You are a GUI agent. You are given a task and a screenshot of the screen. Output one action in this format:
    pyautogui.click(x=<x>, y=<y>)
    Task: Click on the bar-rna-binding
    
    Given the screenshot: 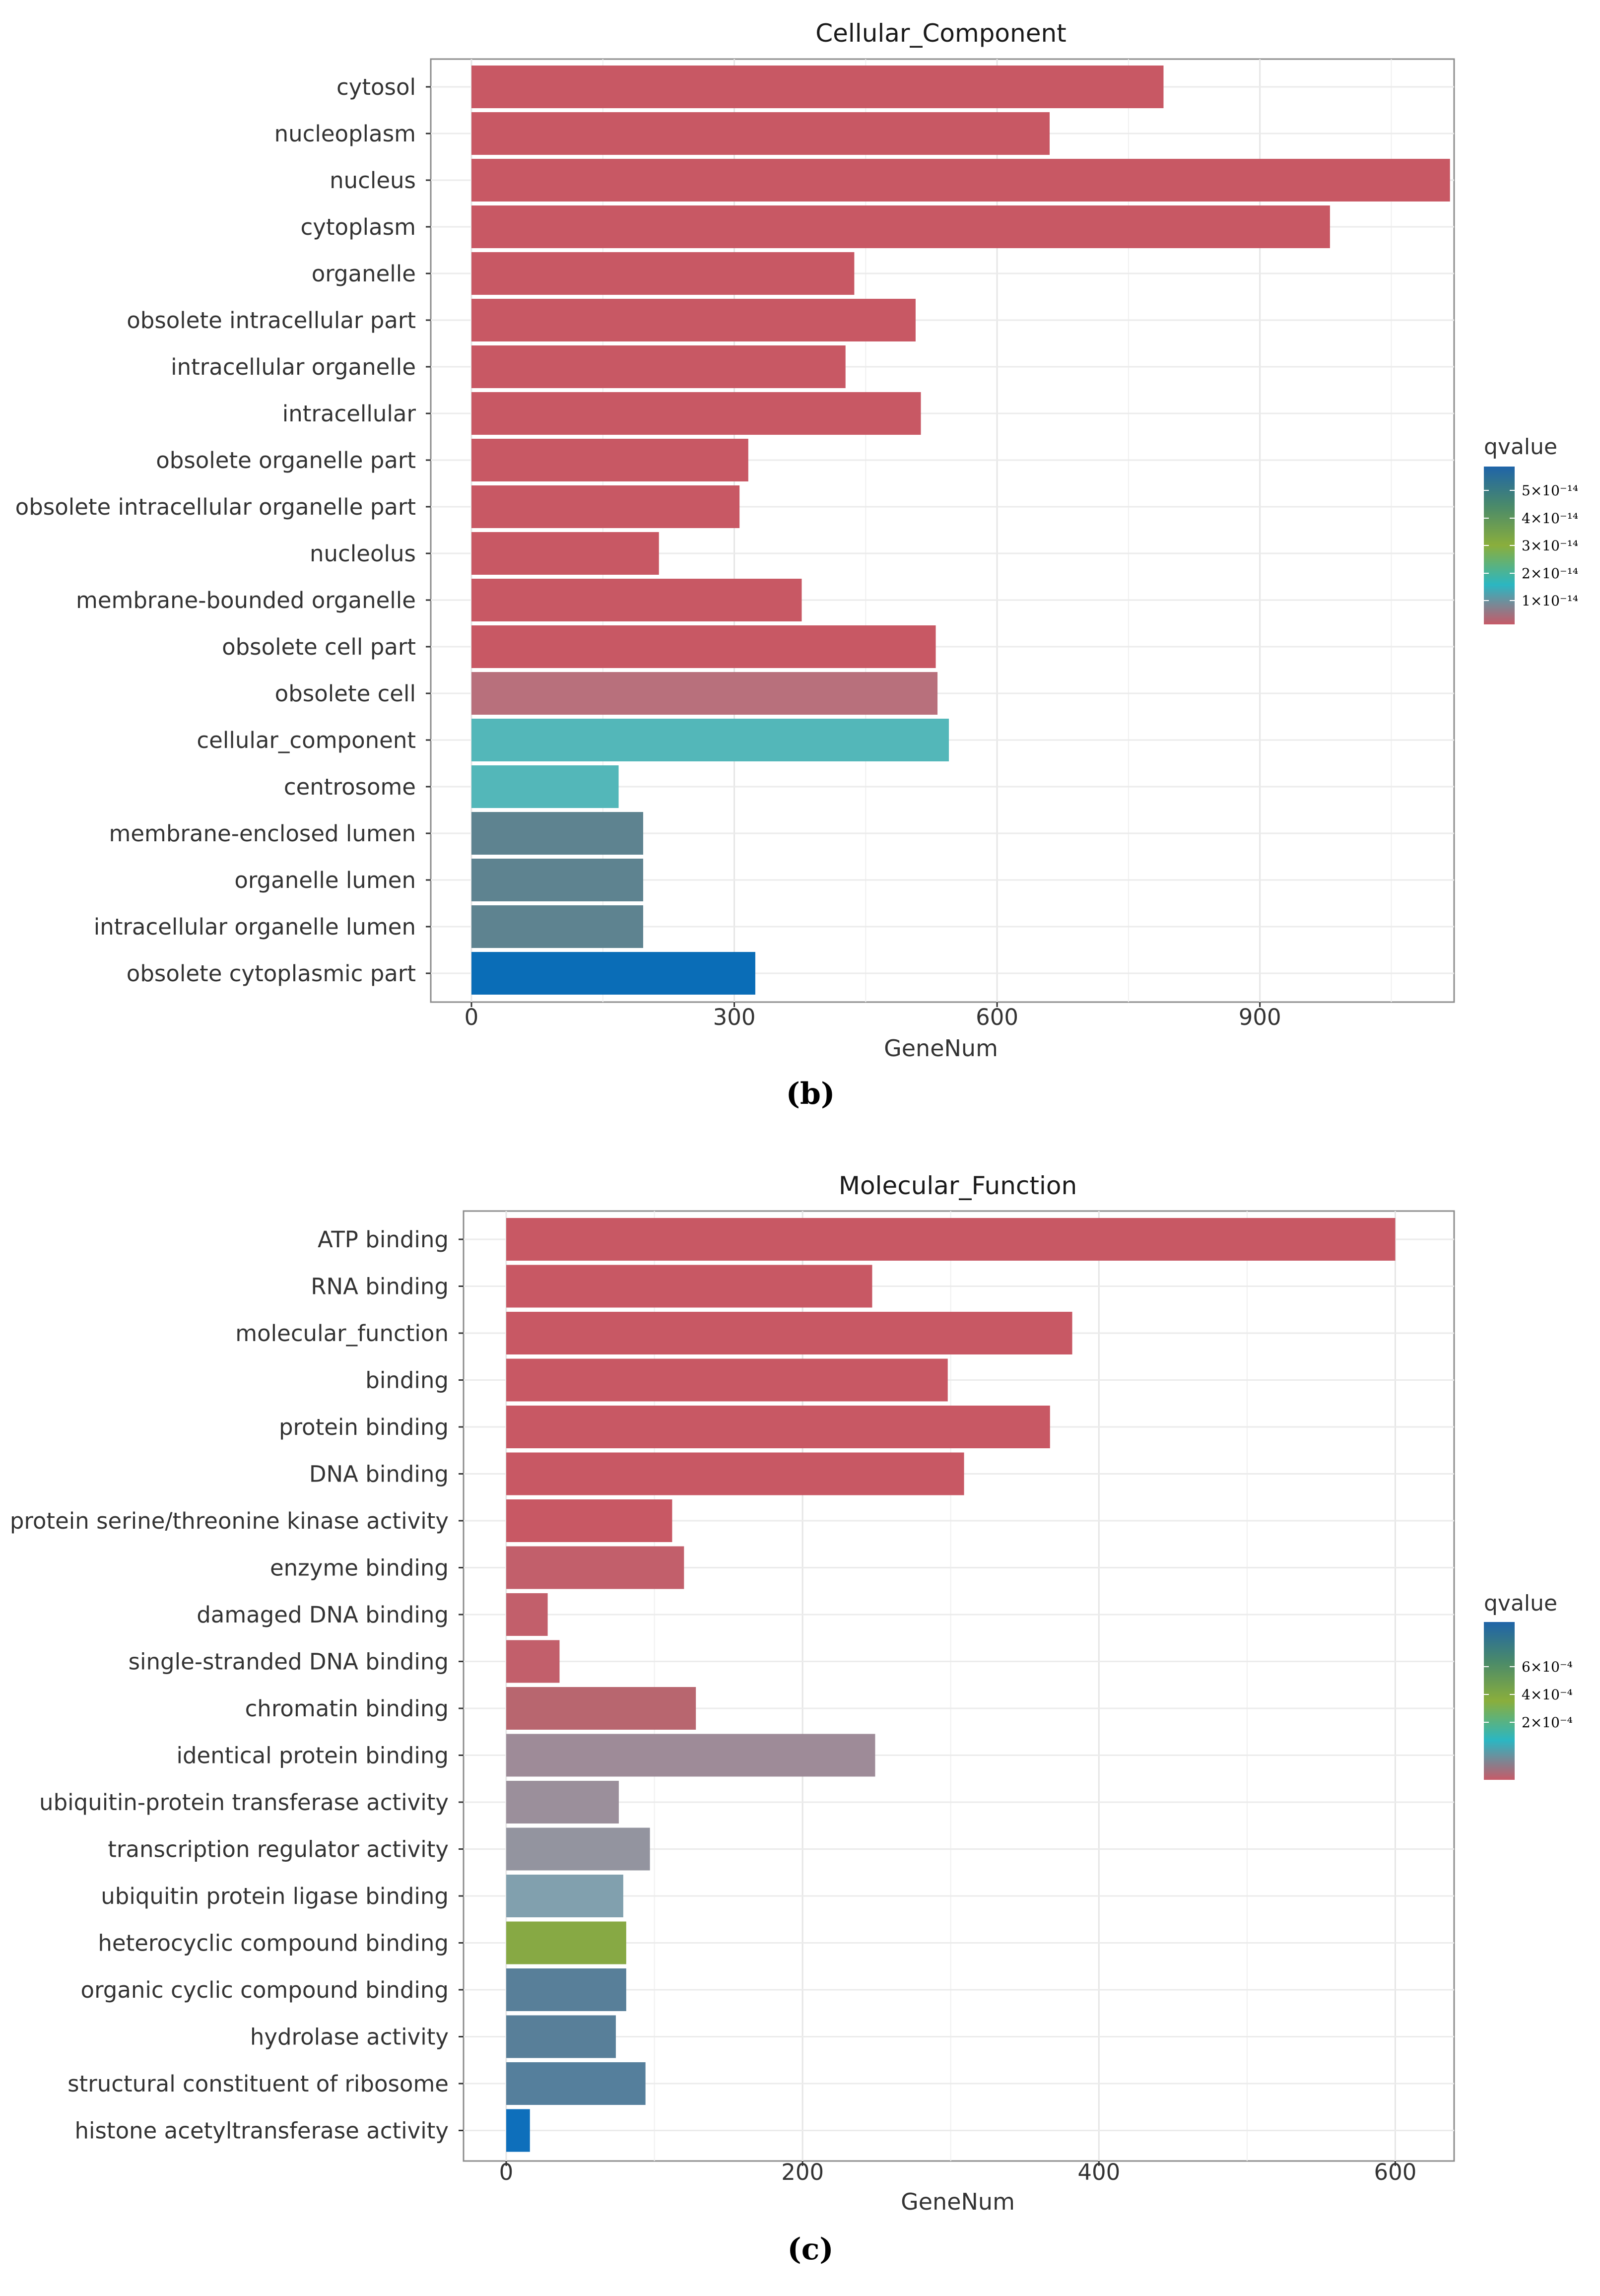 What is the action you would take?
    pyautogui.click(x=689, y=1286)
    